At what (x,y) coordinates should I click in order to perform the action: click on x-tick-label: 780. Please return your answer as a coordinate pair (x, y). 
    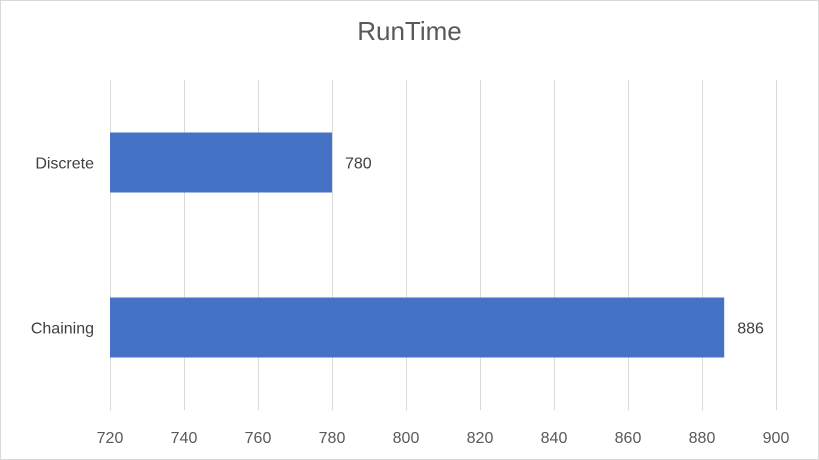
    Looking at the image, I should click on (332, 438).